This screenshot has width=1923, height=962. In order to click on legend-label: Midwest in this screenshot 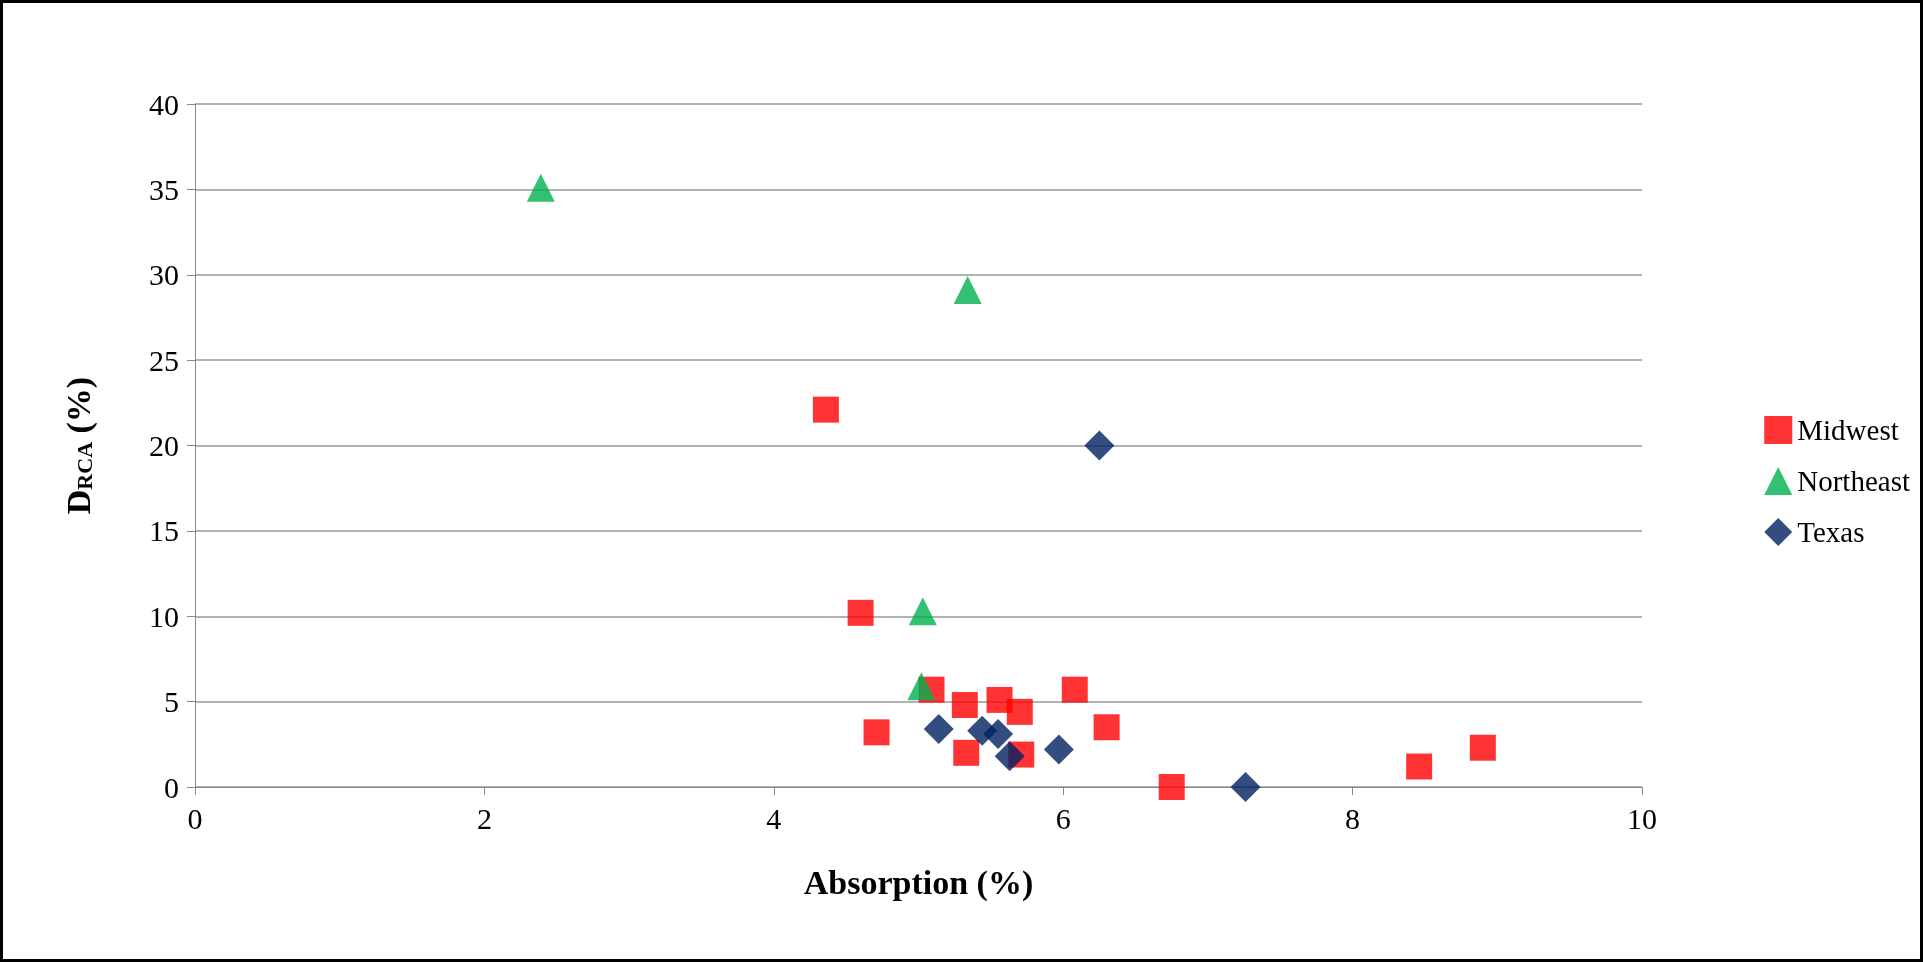, I will do `click(1848, 430)`.